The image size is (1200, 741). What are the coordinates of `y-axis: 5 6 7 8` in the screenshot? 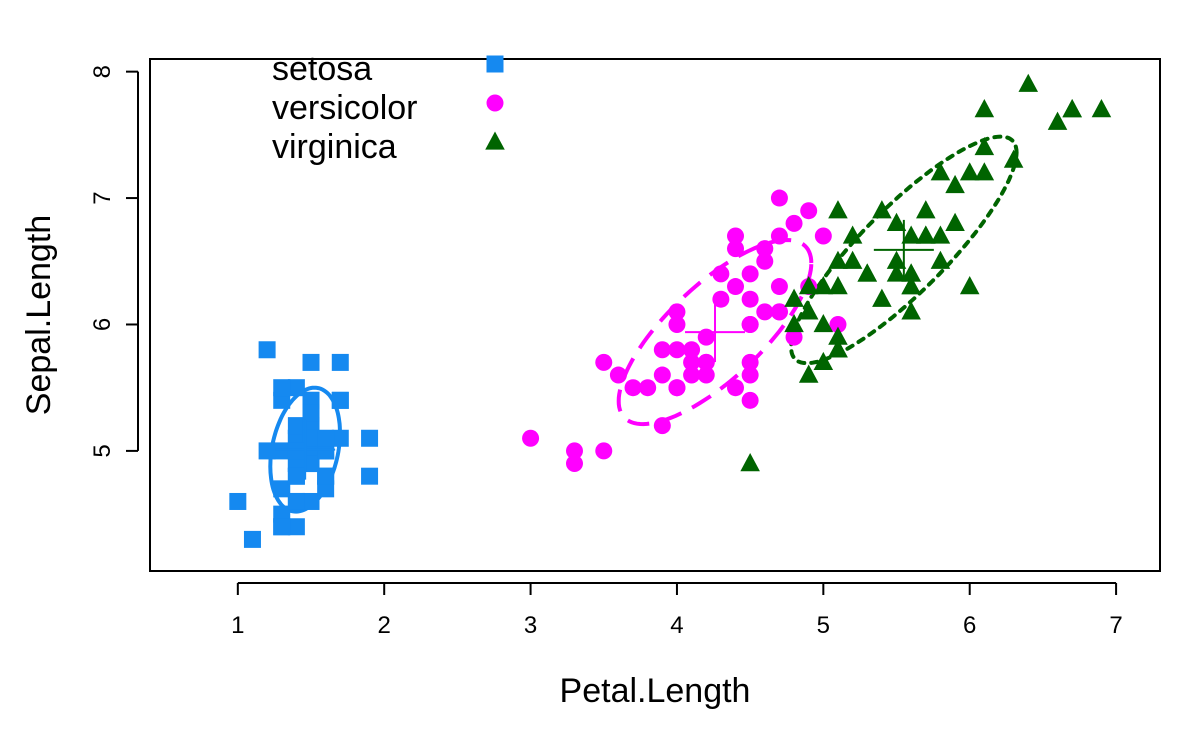 It's located at (114, 261).